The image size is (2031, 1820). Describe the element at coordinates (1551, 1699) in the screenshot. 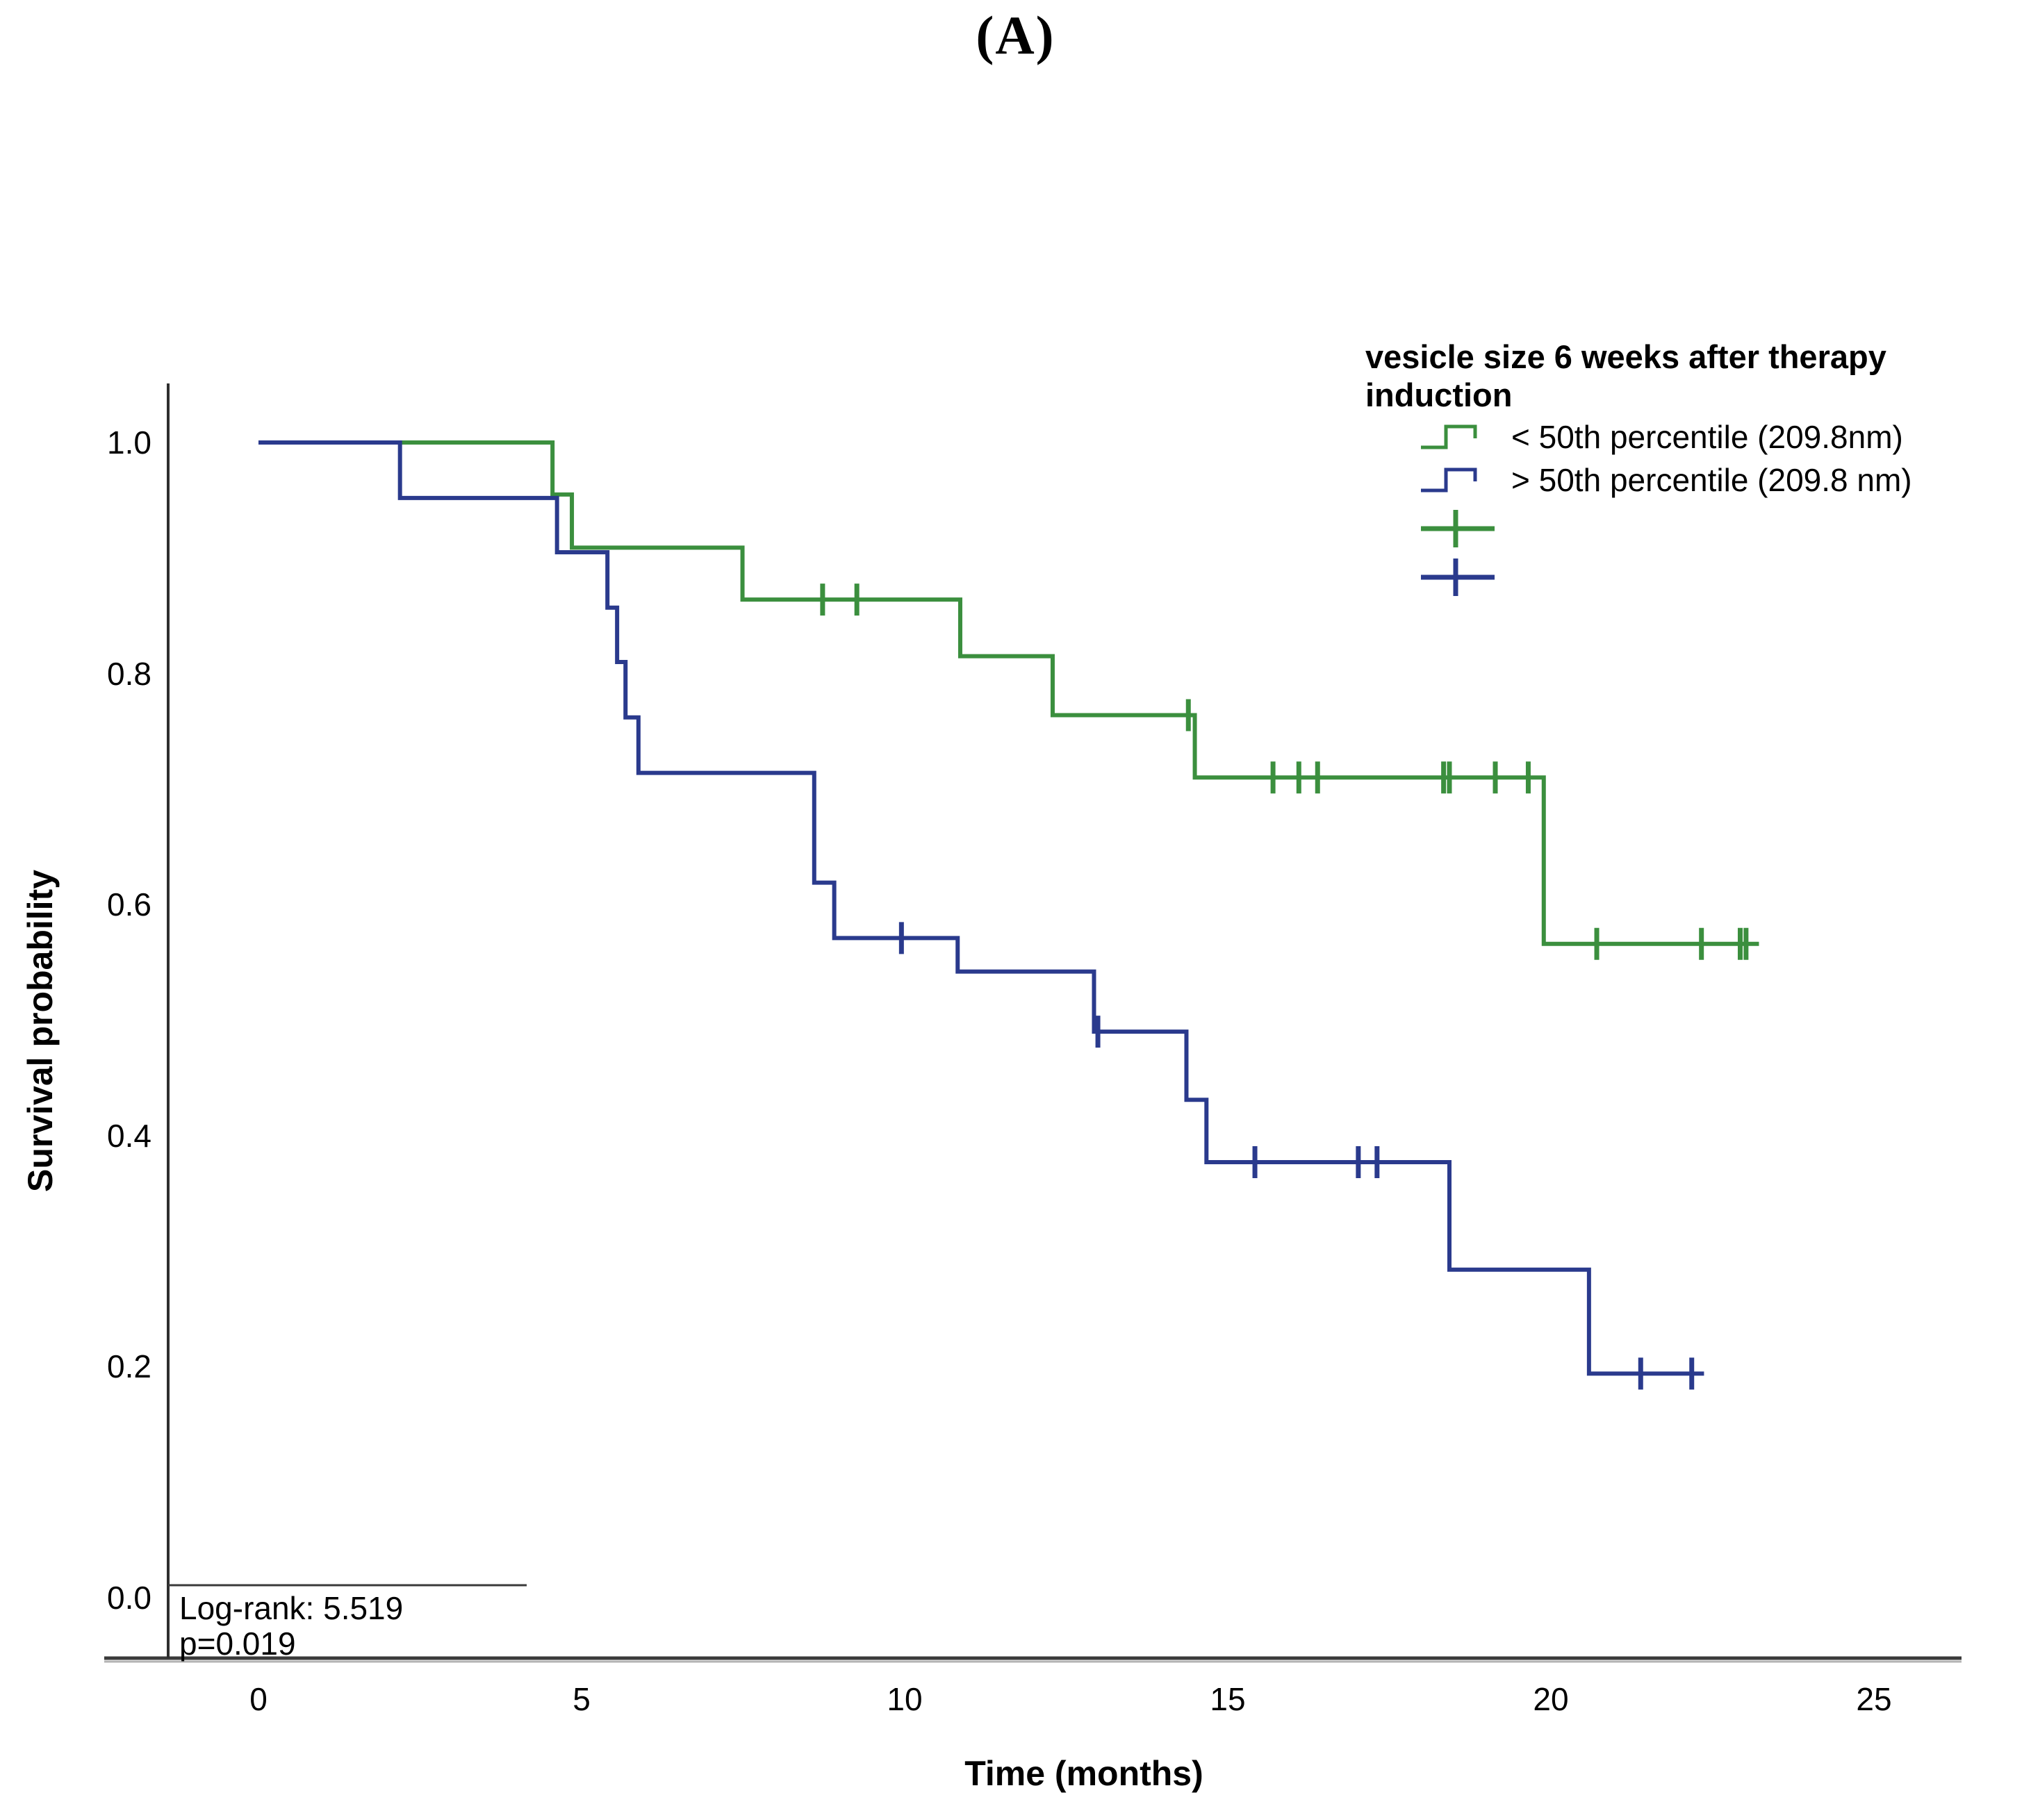

I see `x-tick-label: 20` at that location.